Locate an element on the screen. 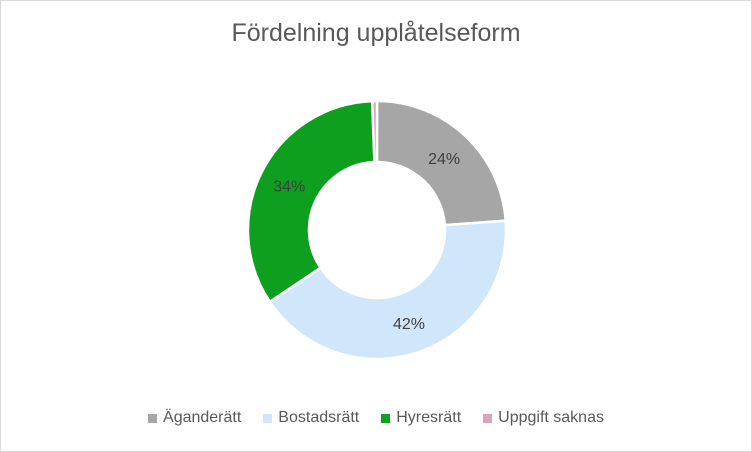 The image size is (752, 452). legend-item-4: Uppgift saknas is located at coordinates (543, 418).